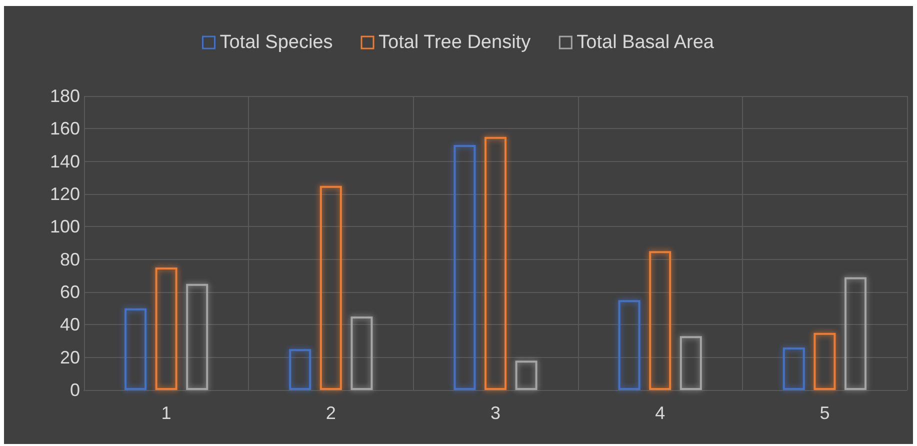  Describe the element at coordinates (660, 413) in the screenshot. I see `x-tick-label: 4` at that location.